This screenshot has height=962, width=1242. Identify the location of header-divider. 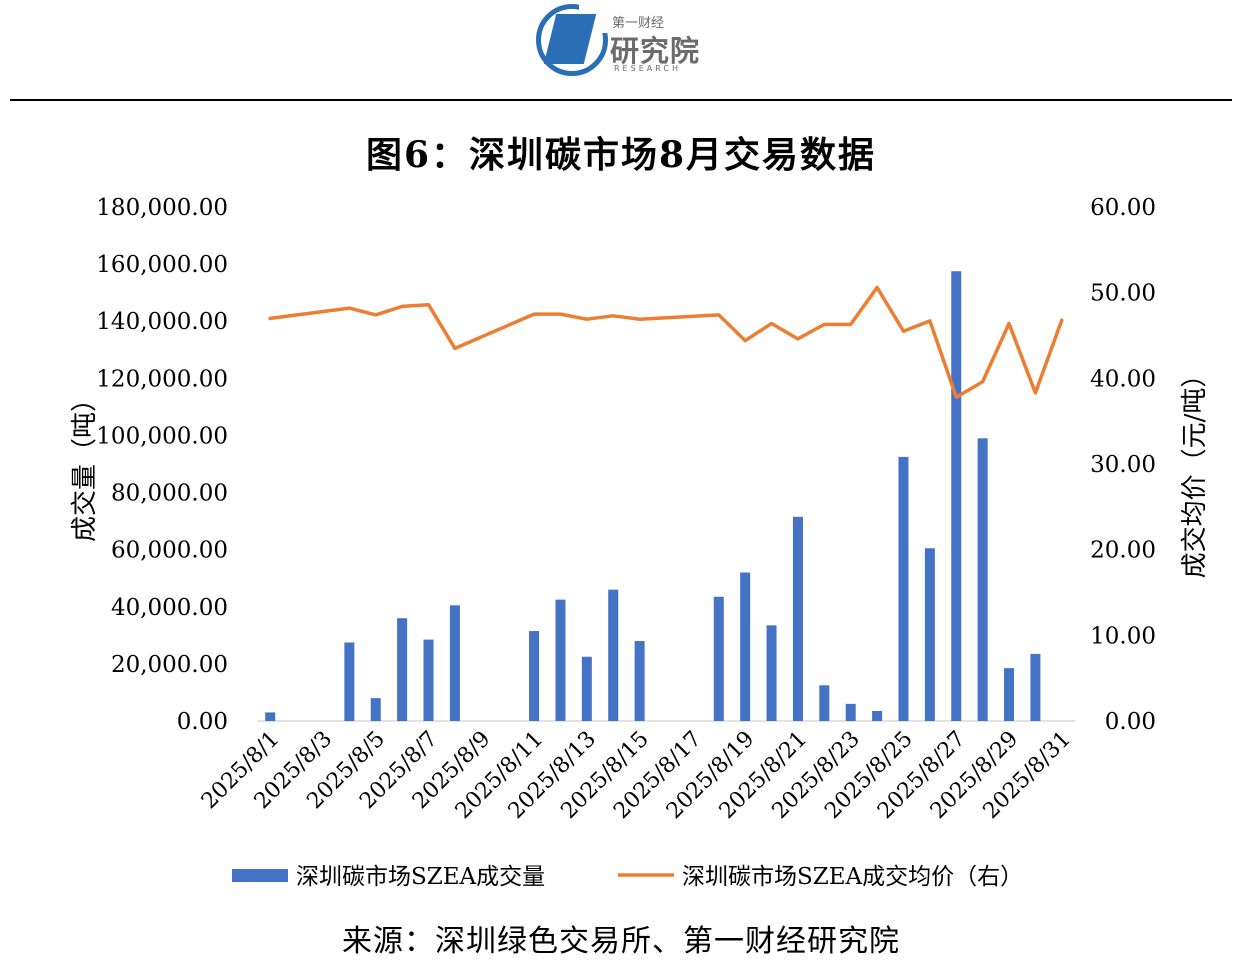
(621, 100).